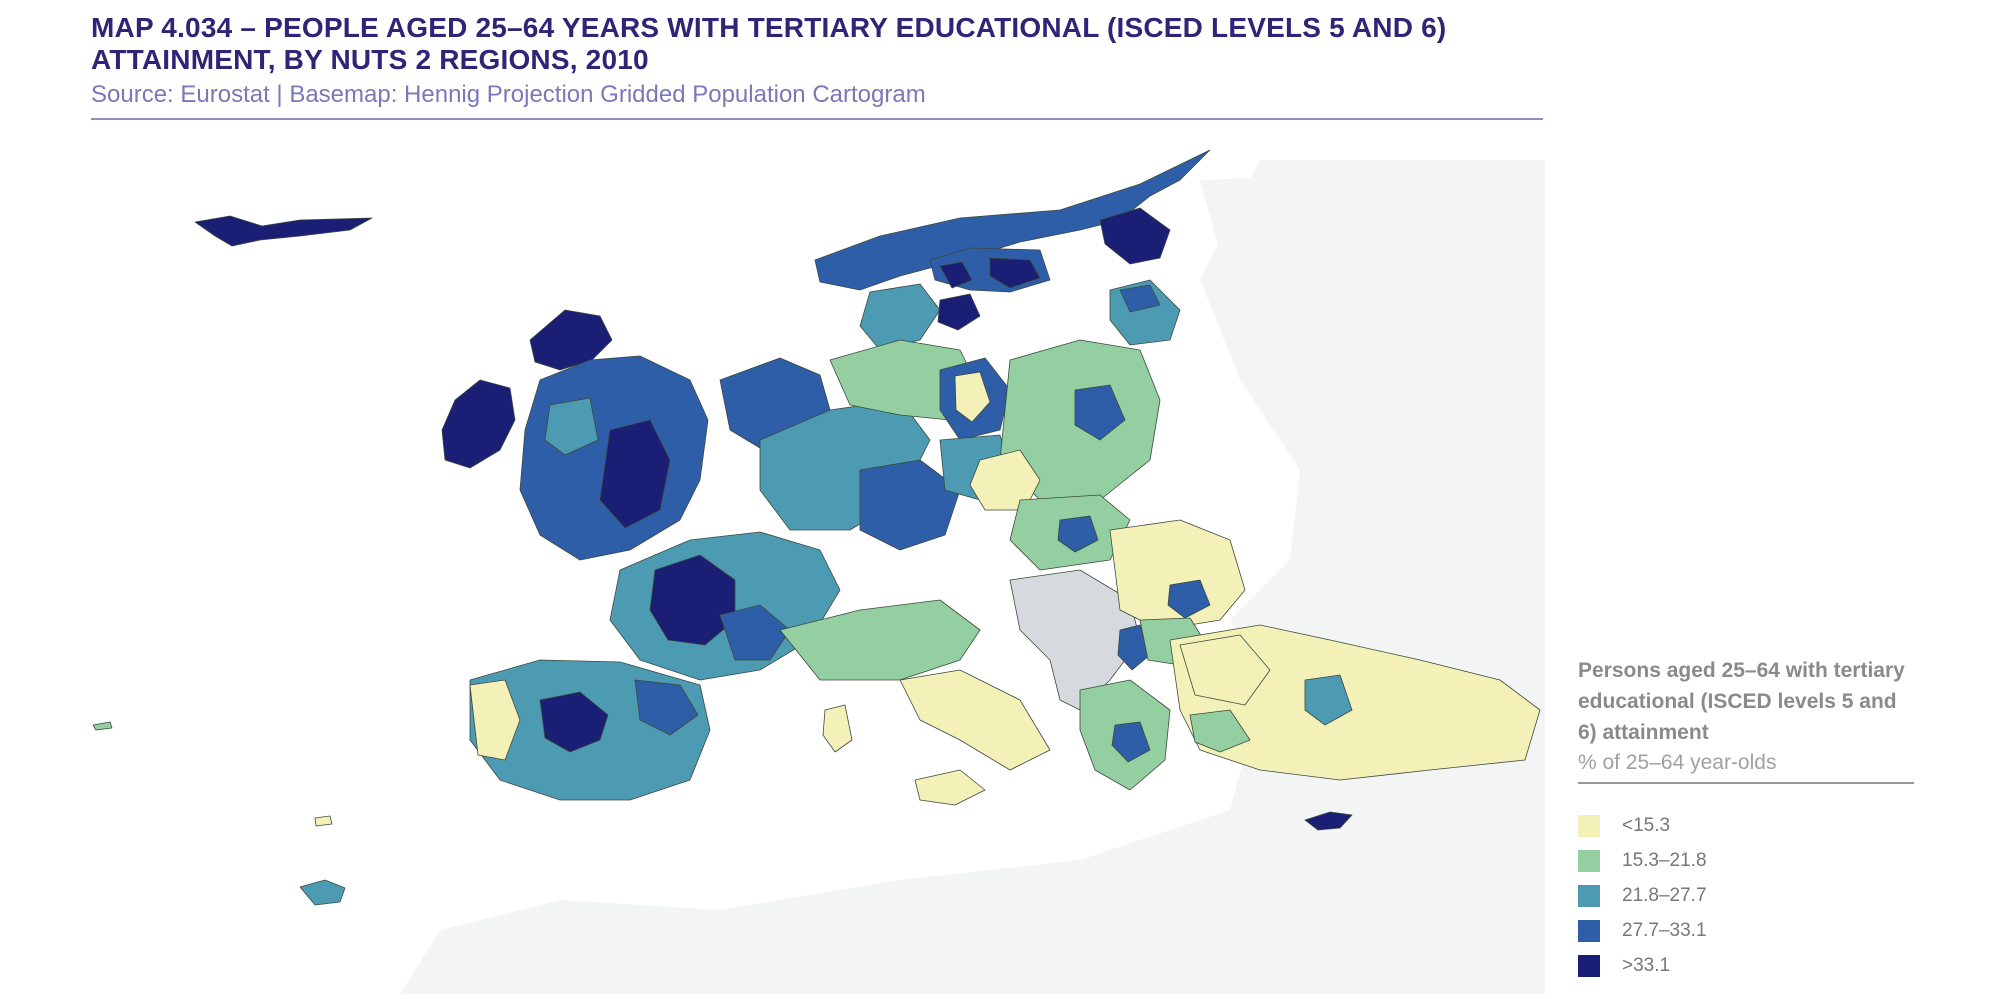 This screenshot has width=1992, height=999. What do you see at coordinates (1664, 895) in the screenshot?
I see `legend-label: 21.8–27.7` at bounding box center [1664, 895].